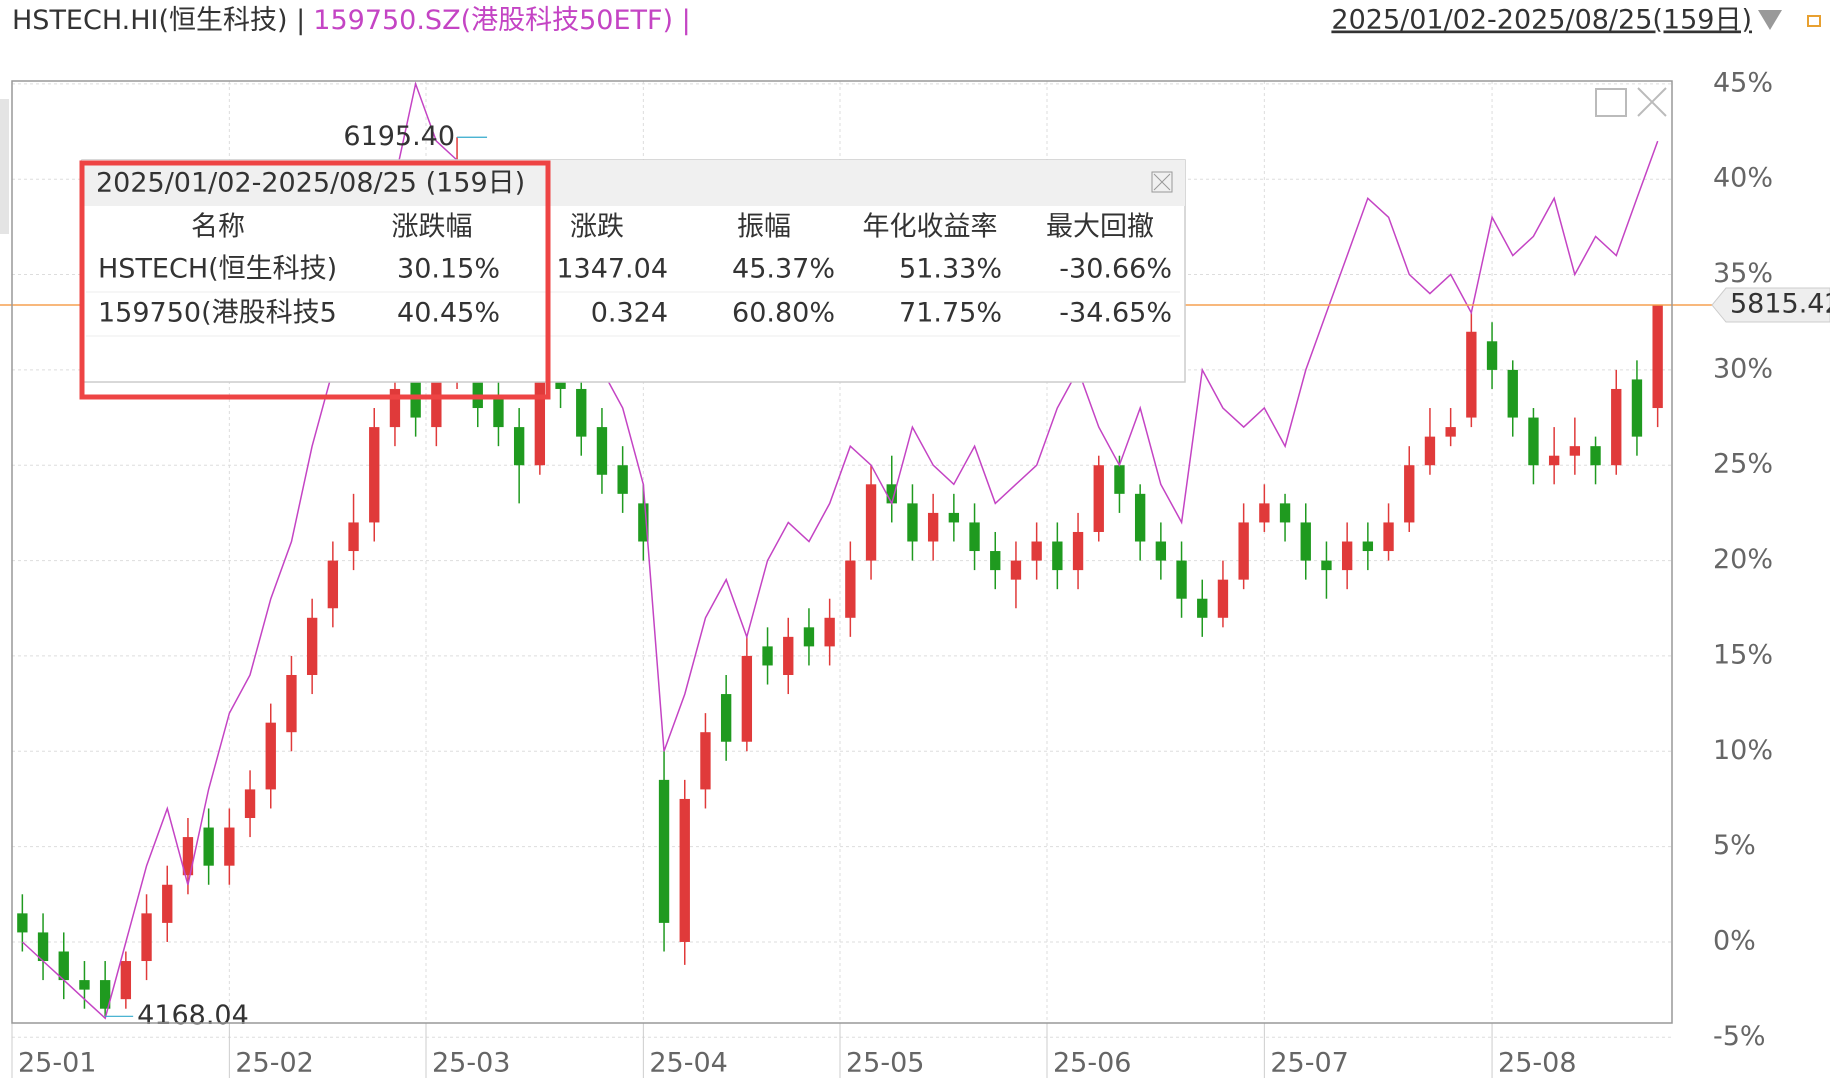  I want to click on table-cell: 51.33%, so click(950, 269).